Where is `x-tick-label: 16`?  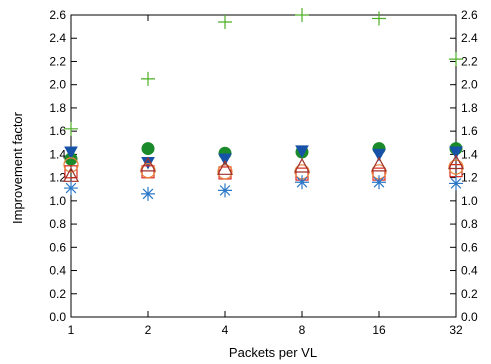 x-tick-label: 16 is located at coordinates (379, 330).